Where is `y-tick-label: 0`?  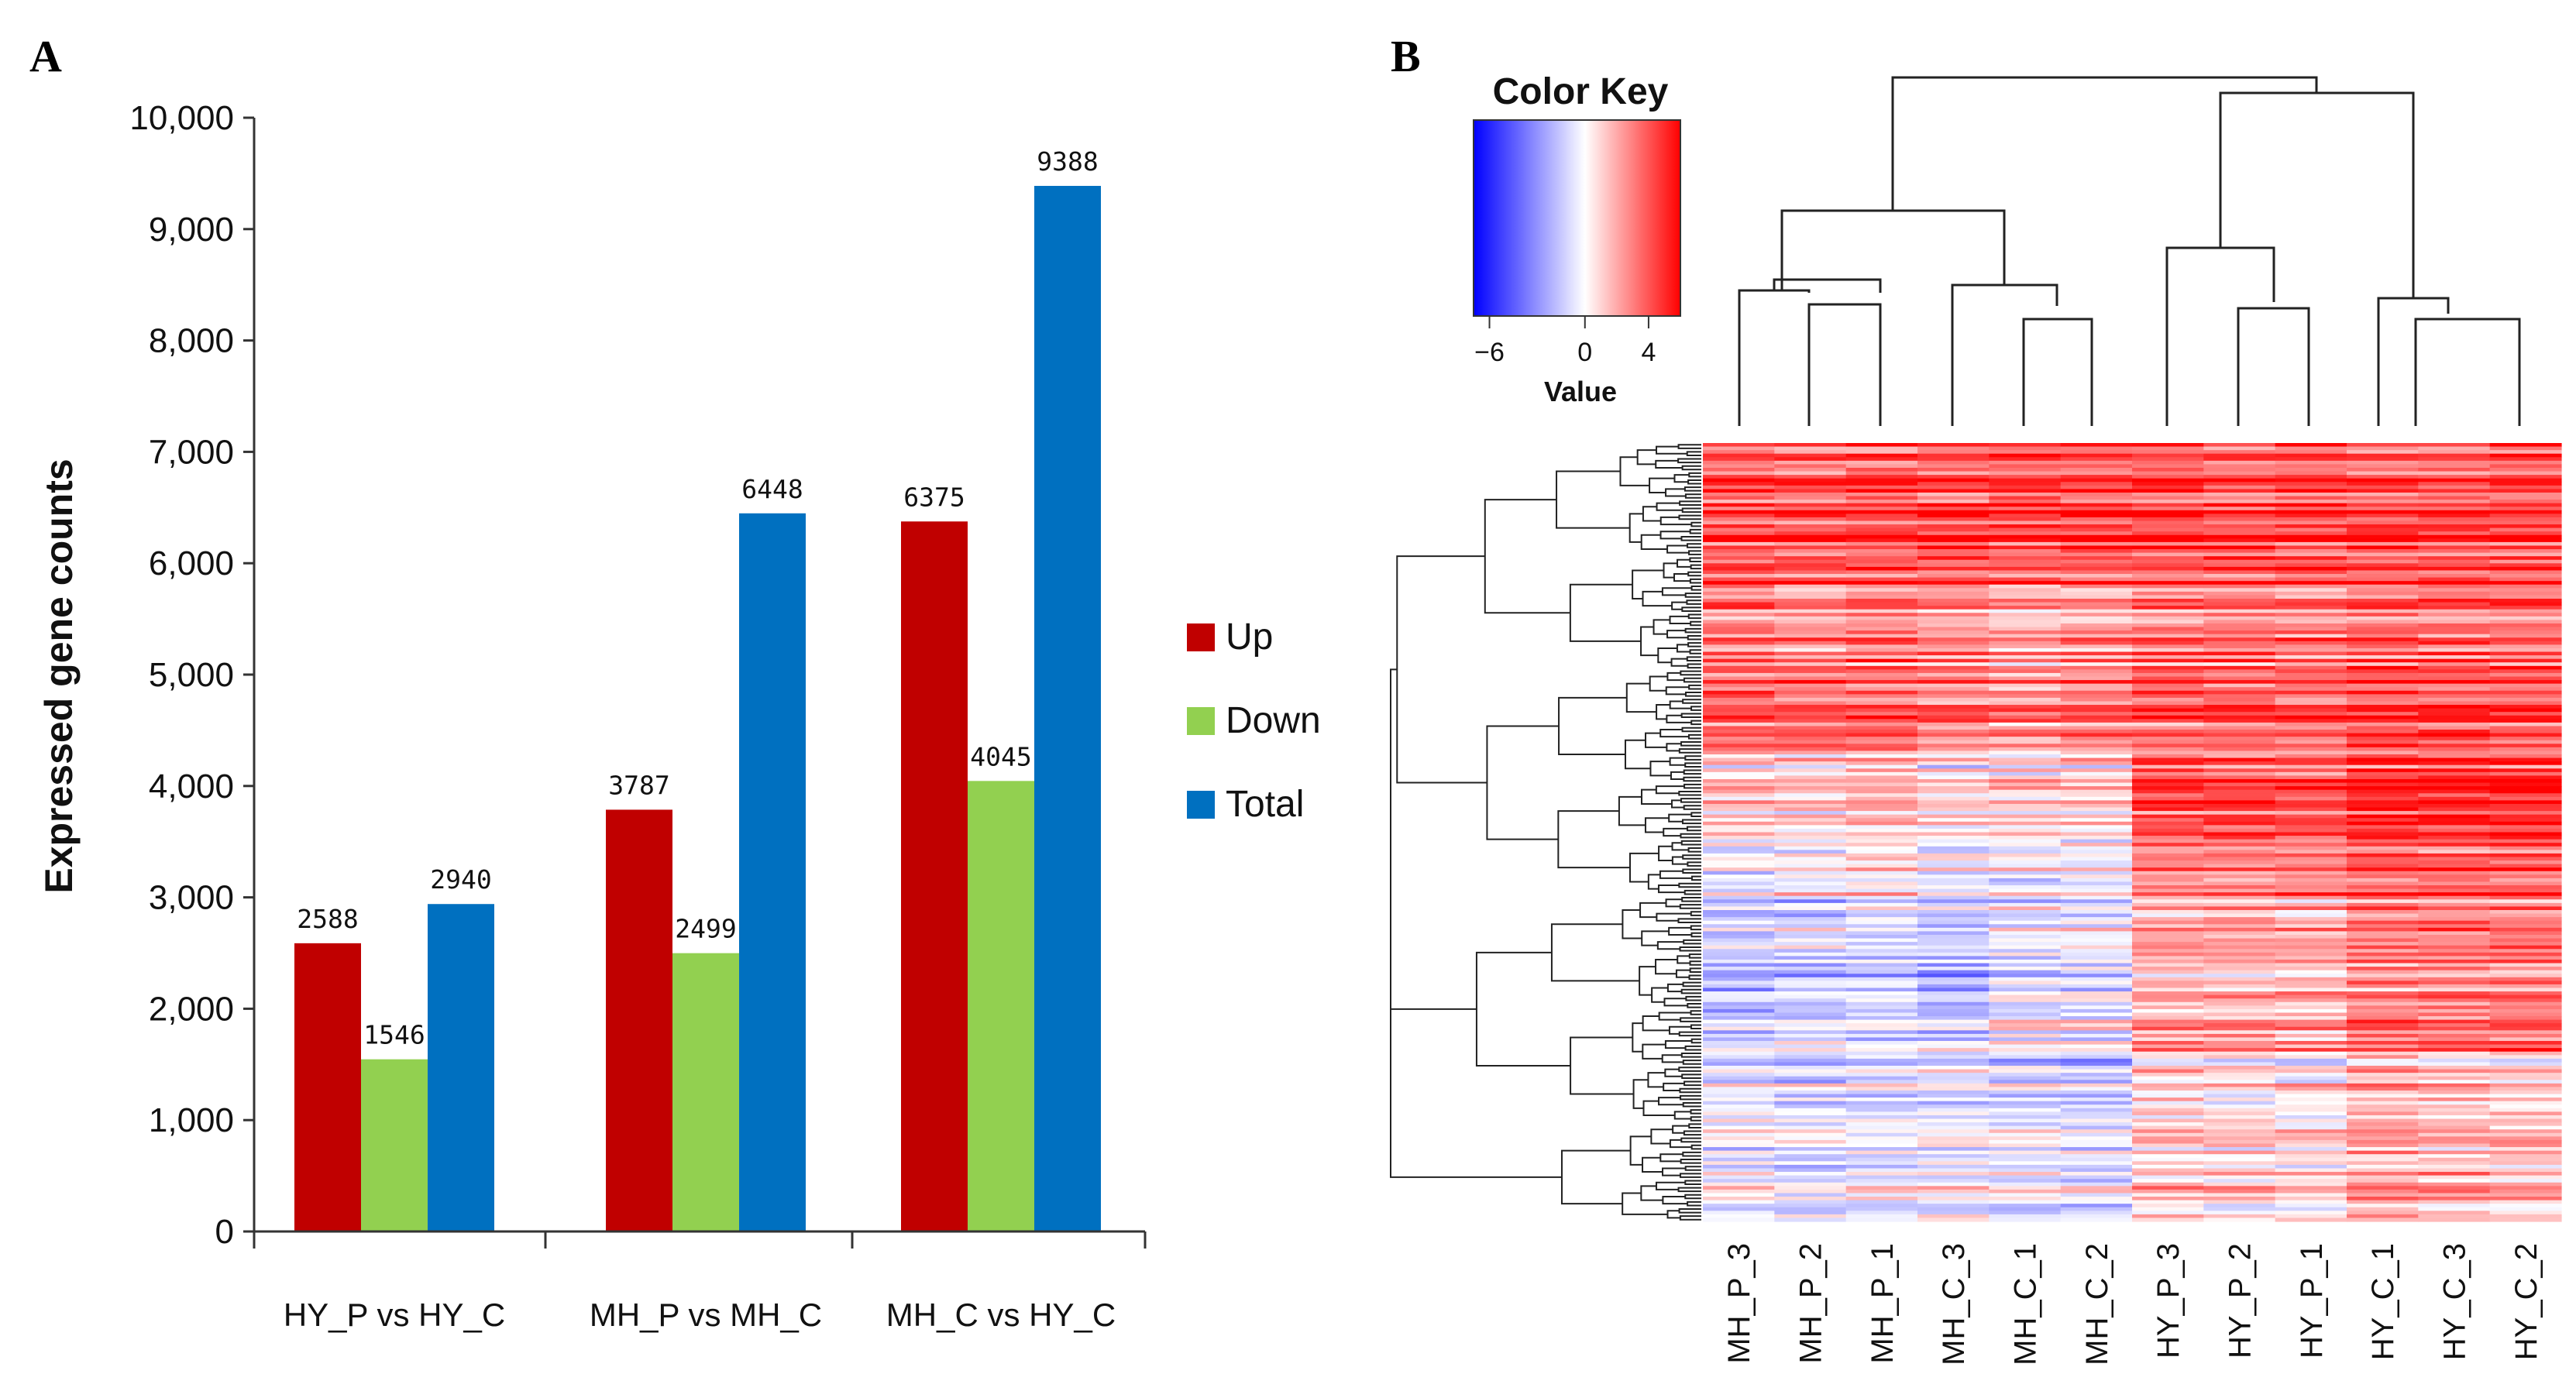 y-tick-label: 0 is located at coordinates (224, 1232).